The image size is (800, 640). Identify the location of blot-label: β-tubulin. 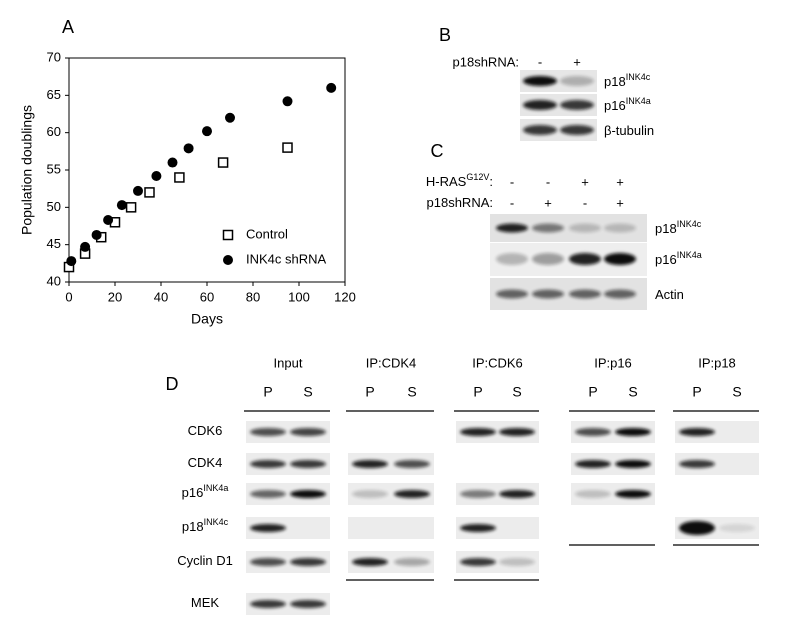
(629, 130).